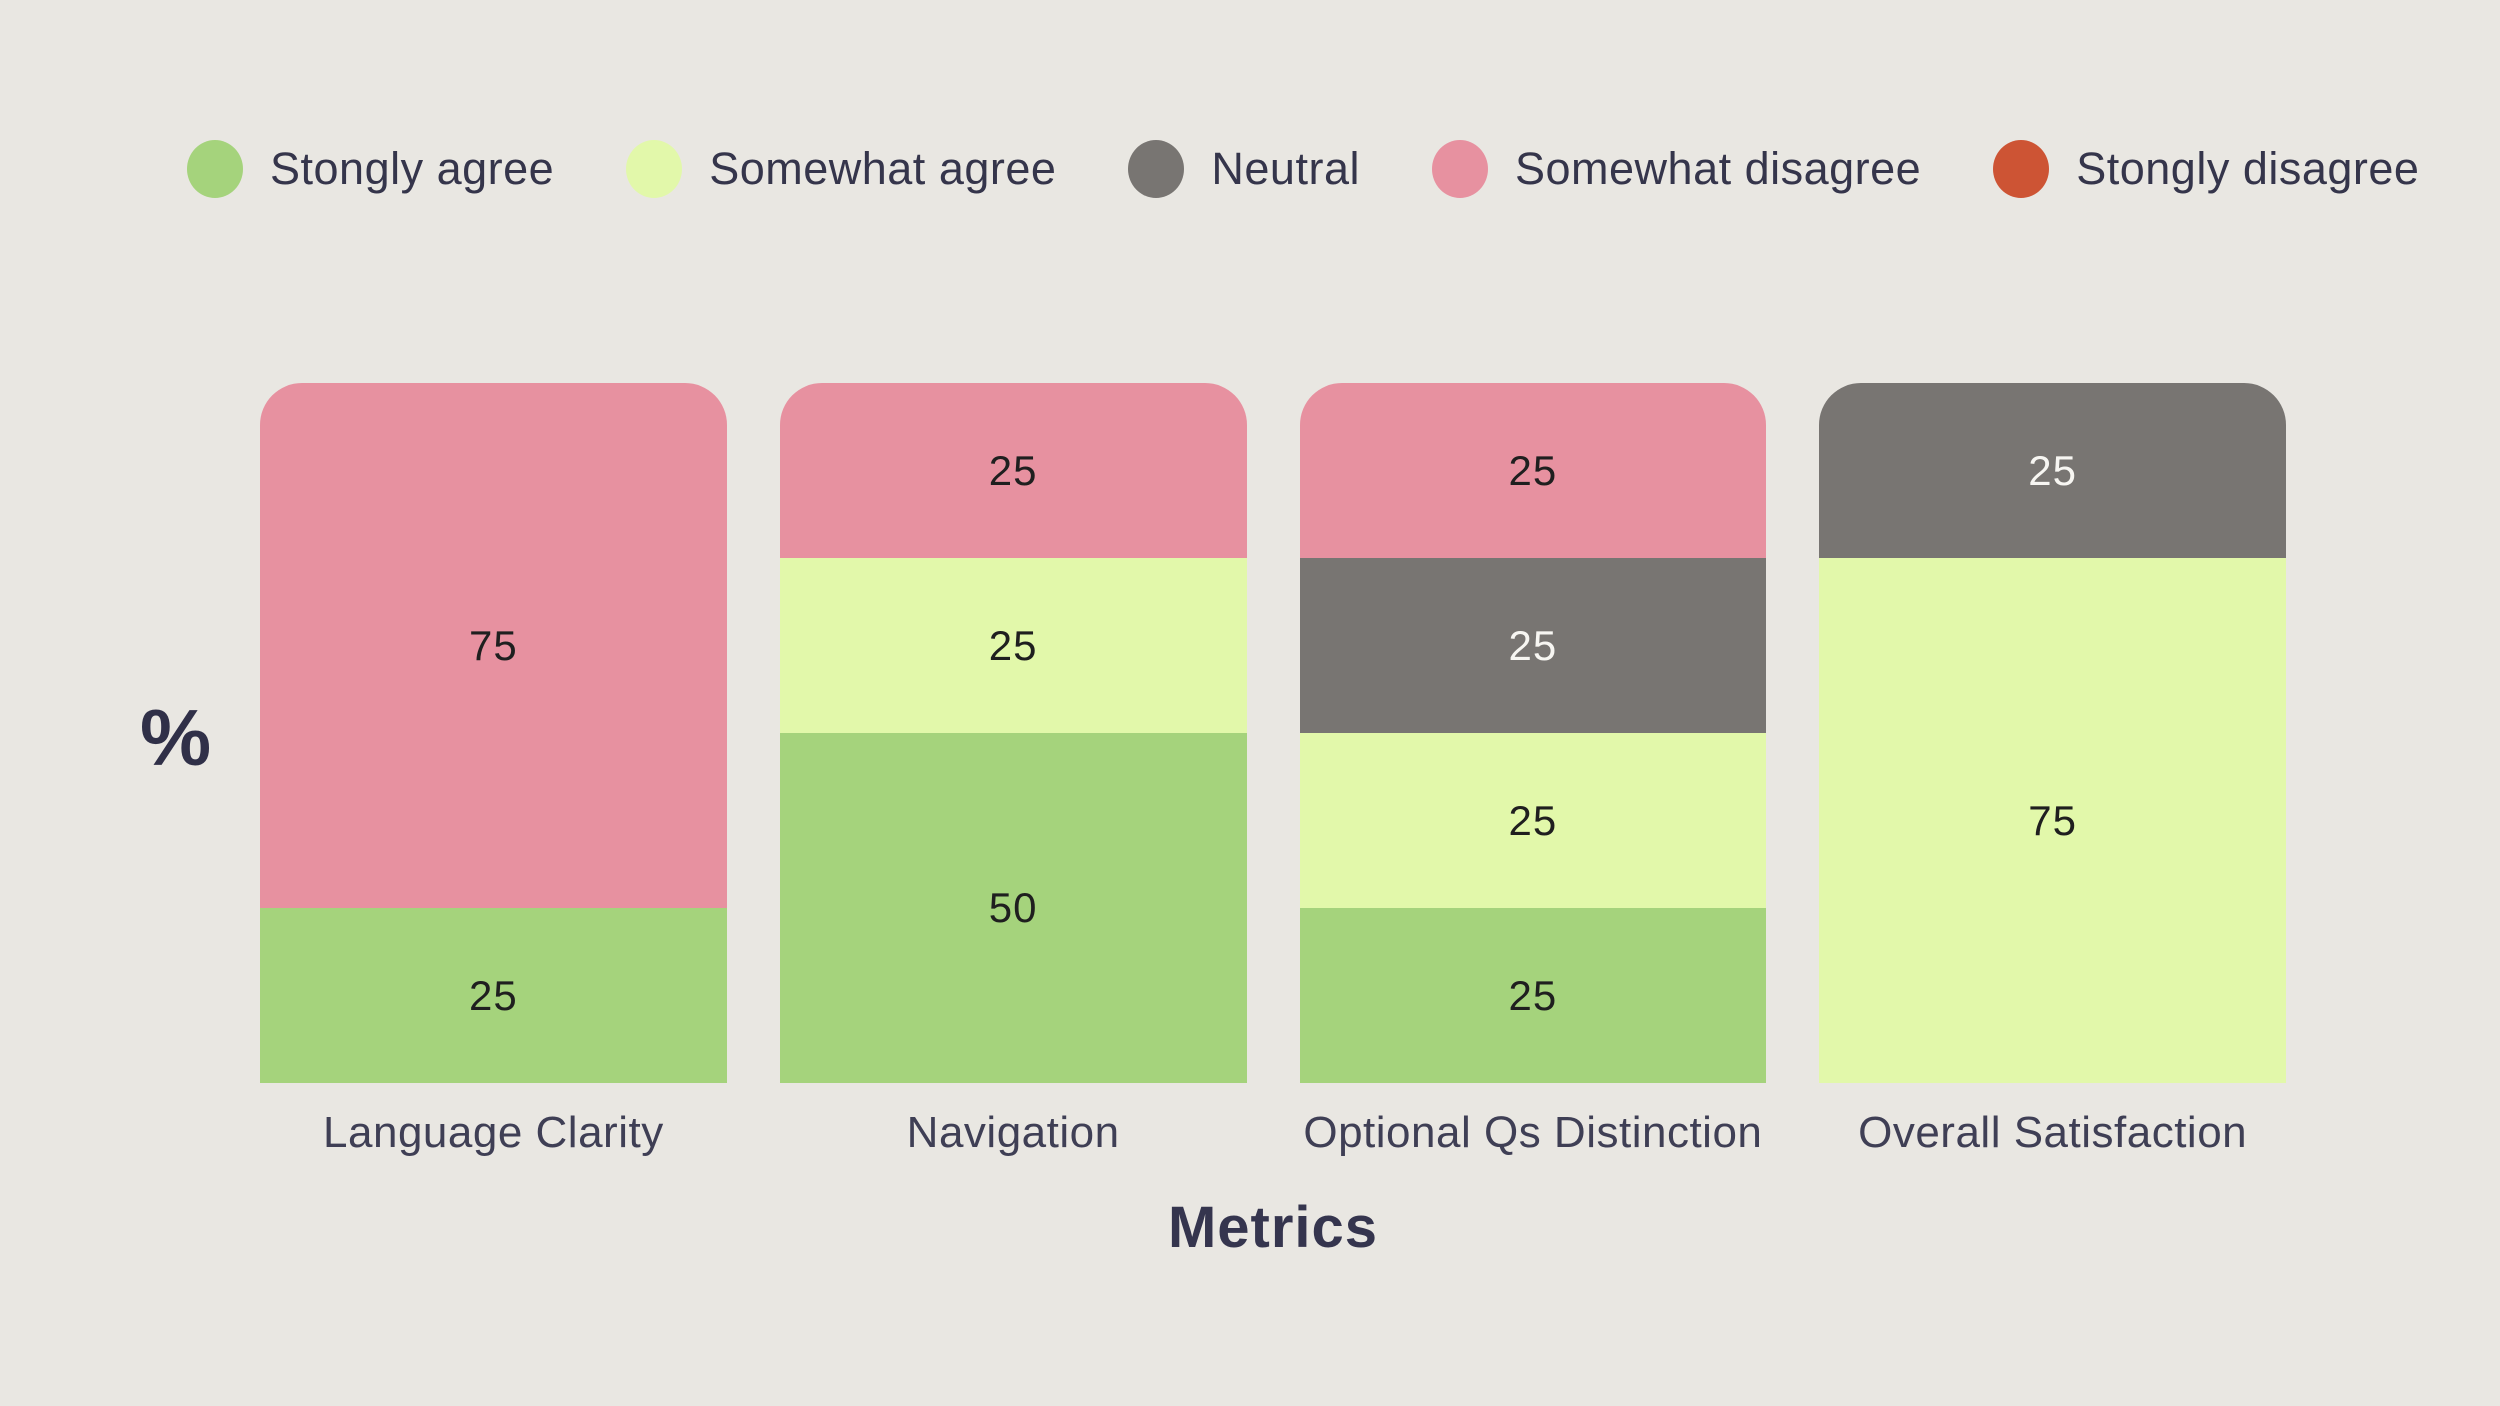 The image size is (2500, 1406). I want to click on bar-optional-qs-distinction: 25 25 25 25, so click(1533, 733).